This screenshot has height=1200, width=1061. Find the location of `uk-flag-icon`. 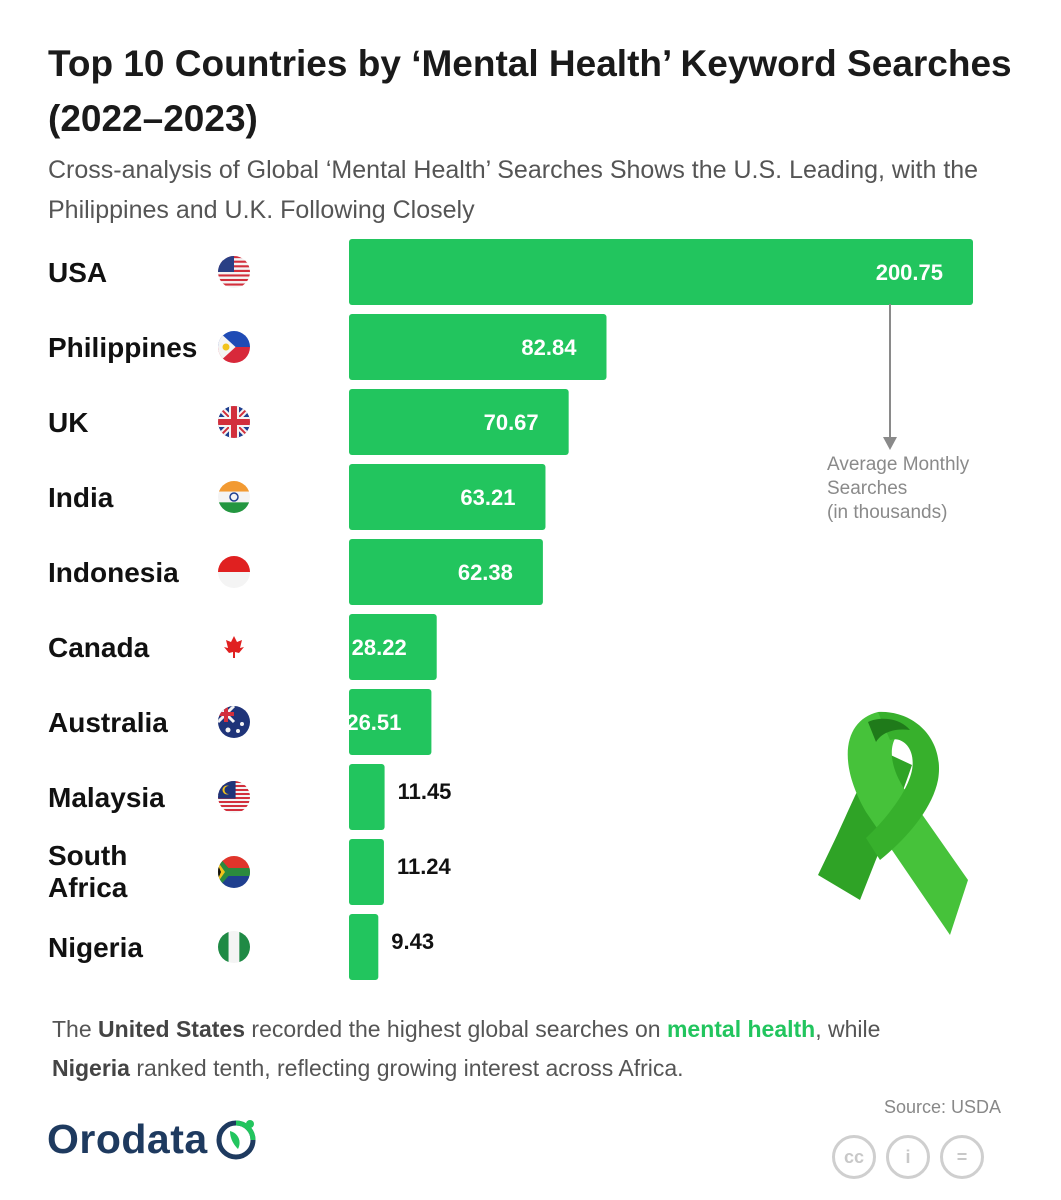

uk-flag-icon is located at coordinates (234, 422).